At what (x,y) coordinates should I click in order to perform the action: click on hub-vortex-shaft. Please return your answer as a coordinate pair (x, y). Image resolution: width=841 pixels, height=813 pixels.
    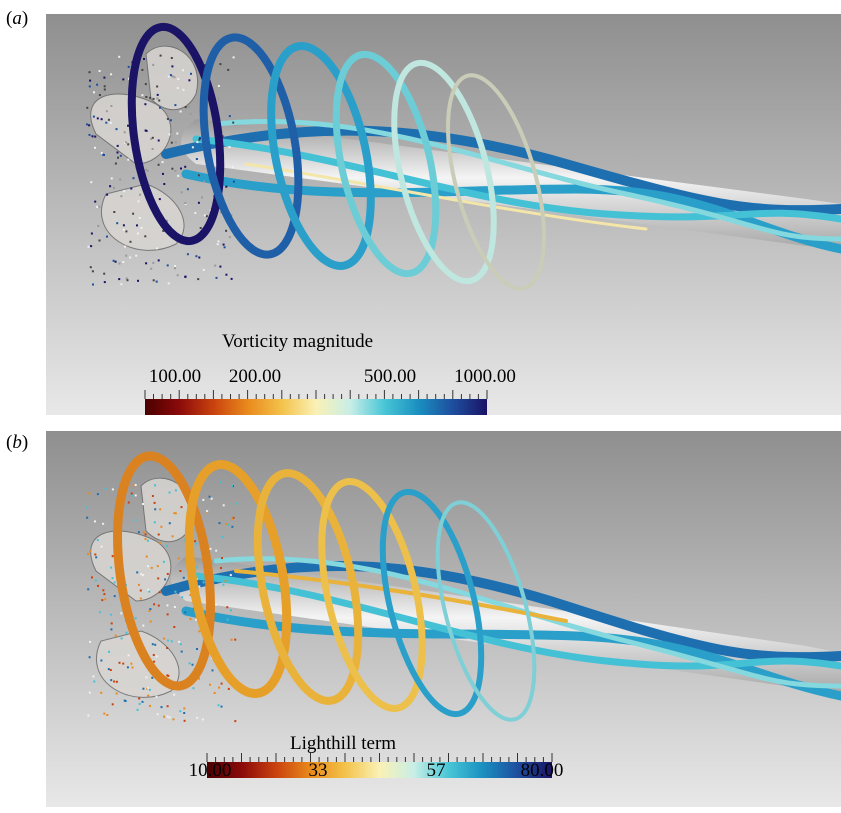
    Looking at the image, I should click on (506, 624).